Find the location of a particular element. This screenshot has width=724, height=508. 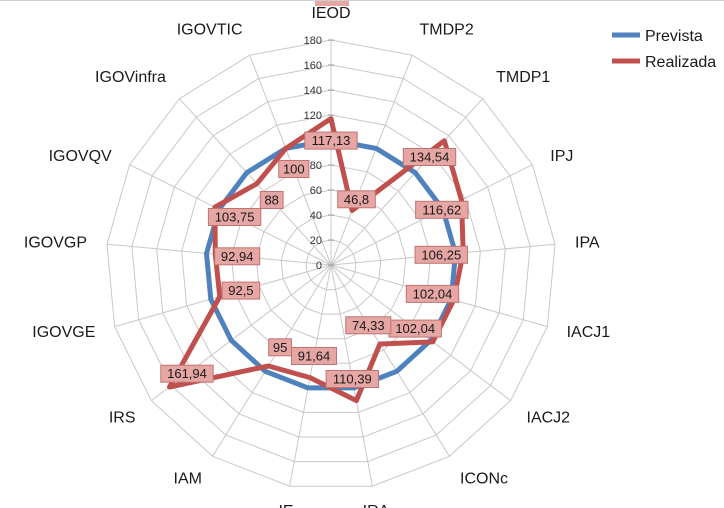

data-label: 46,8 is located at coordinates (356, 199).